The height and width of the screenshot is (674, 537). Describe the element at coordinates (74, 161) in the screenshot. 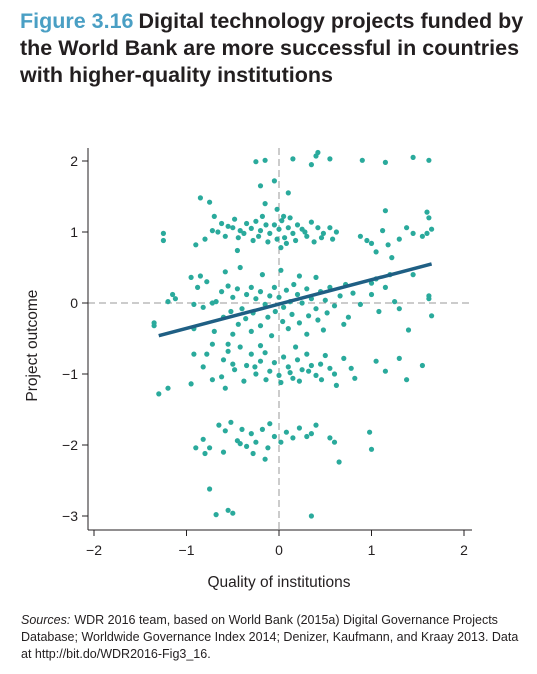

I see `y-tick-label: 2` at that location.